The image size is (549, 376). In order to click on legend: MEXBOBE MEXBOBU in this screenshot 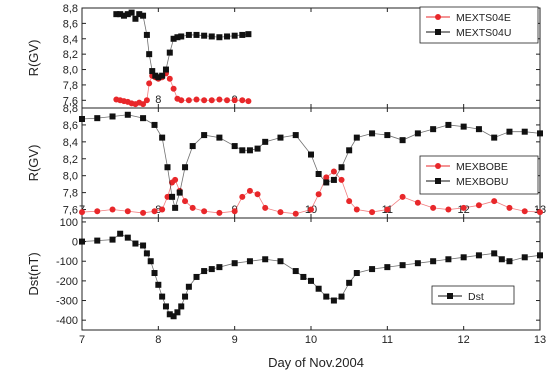, I will do `click(479, 175)`.